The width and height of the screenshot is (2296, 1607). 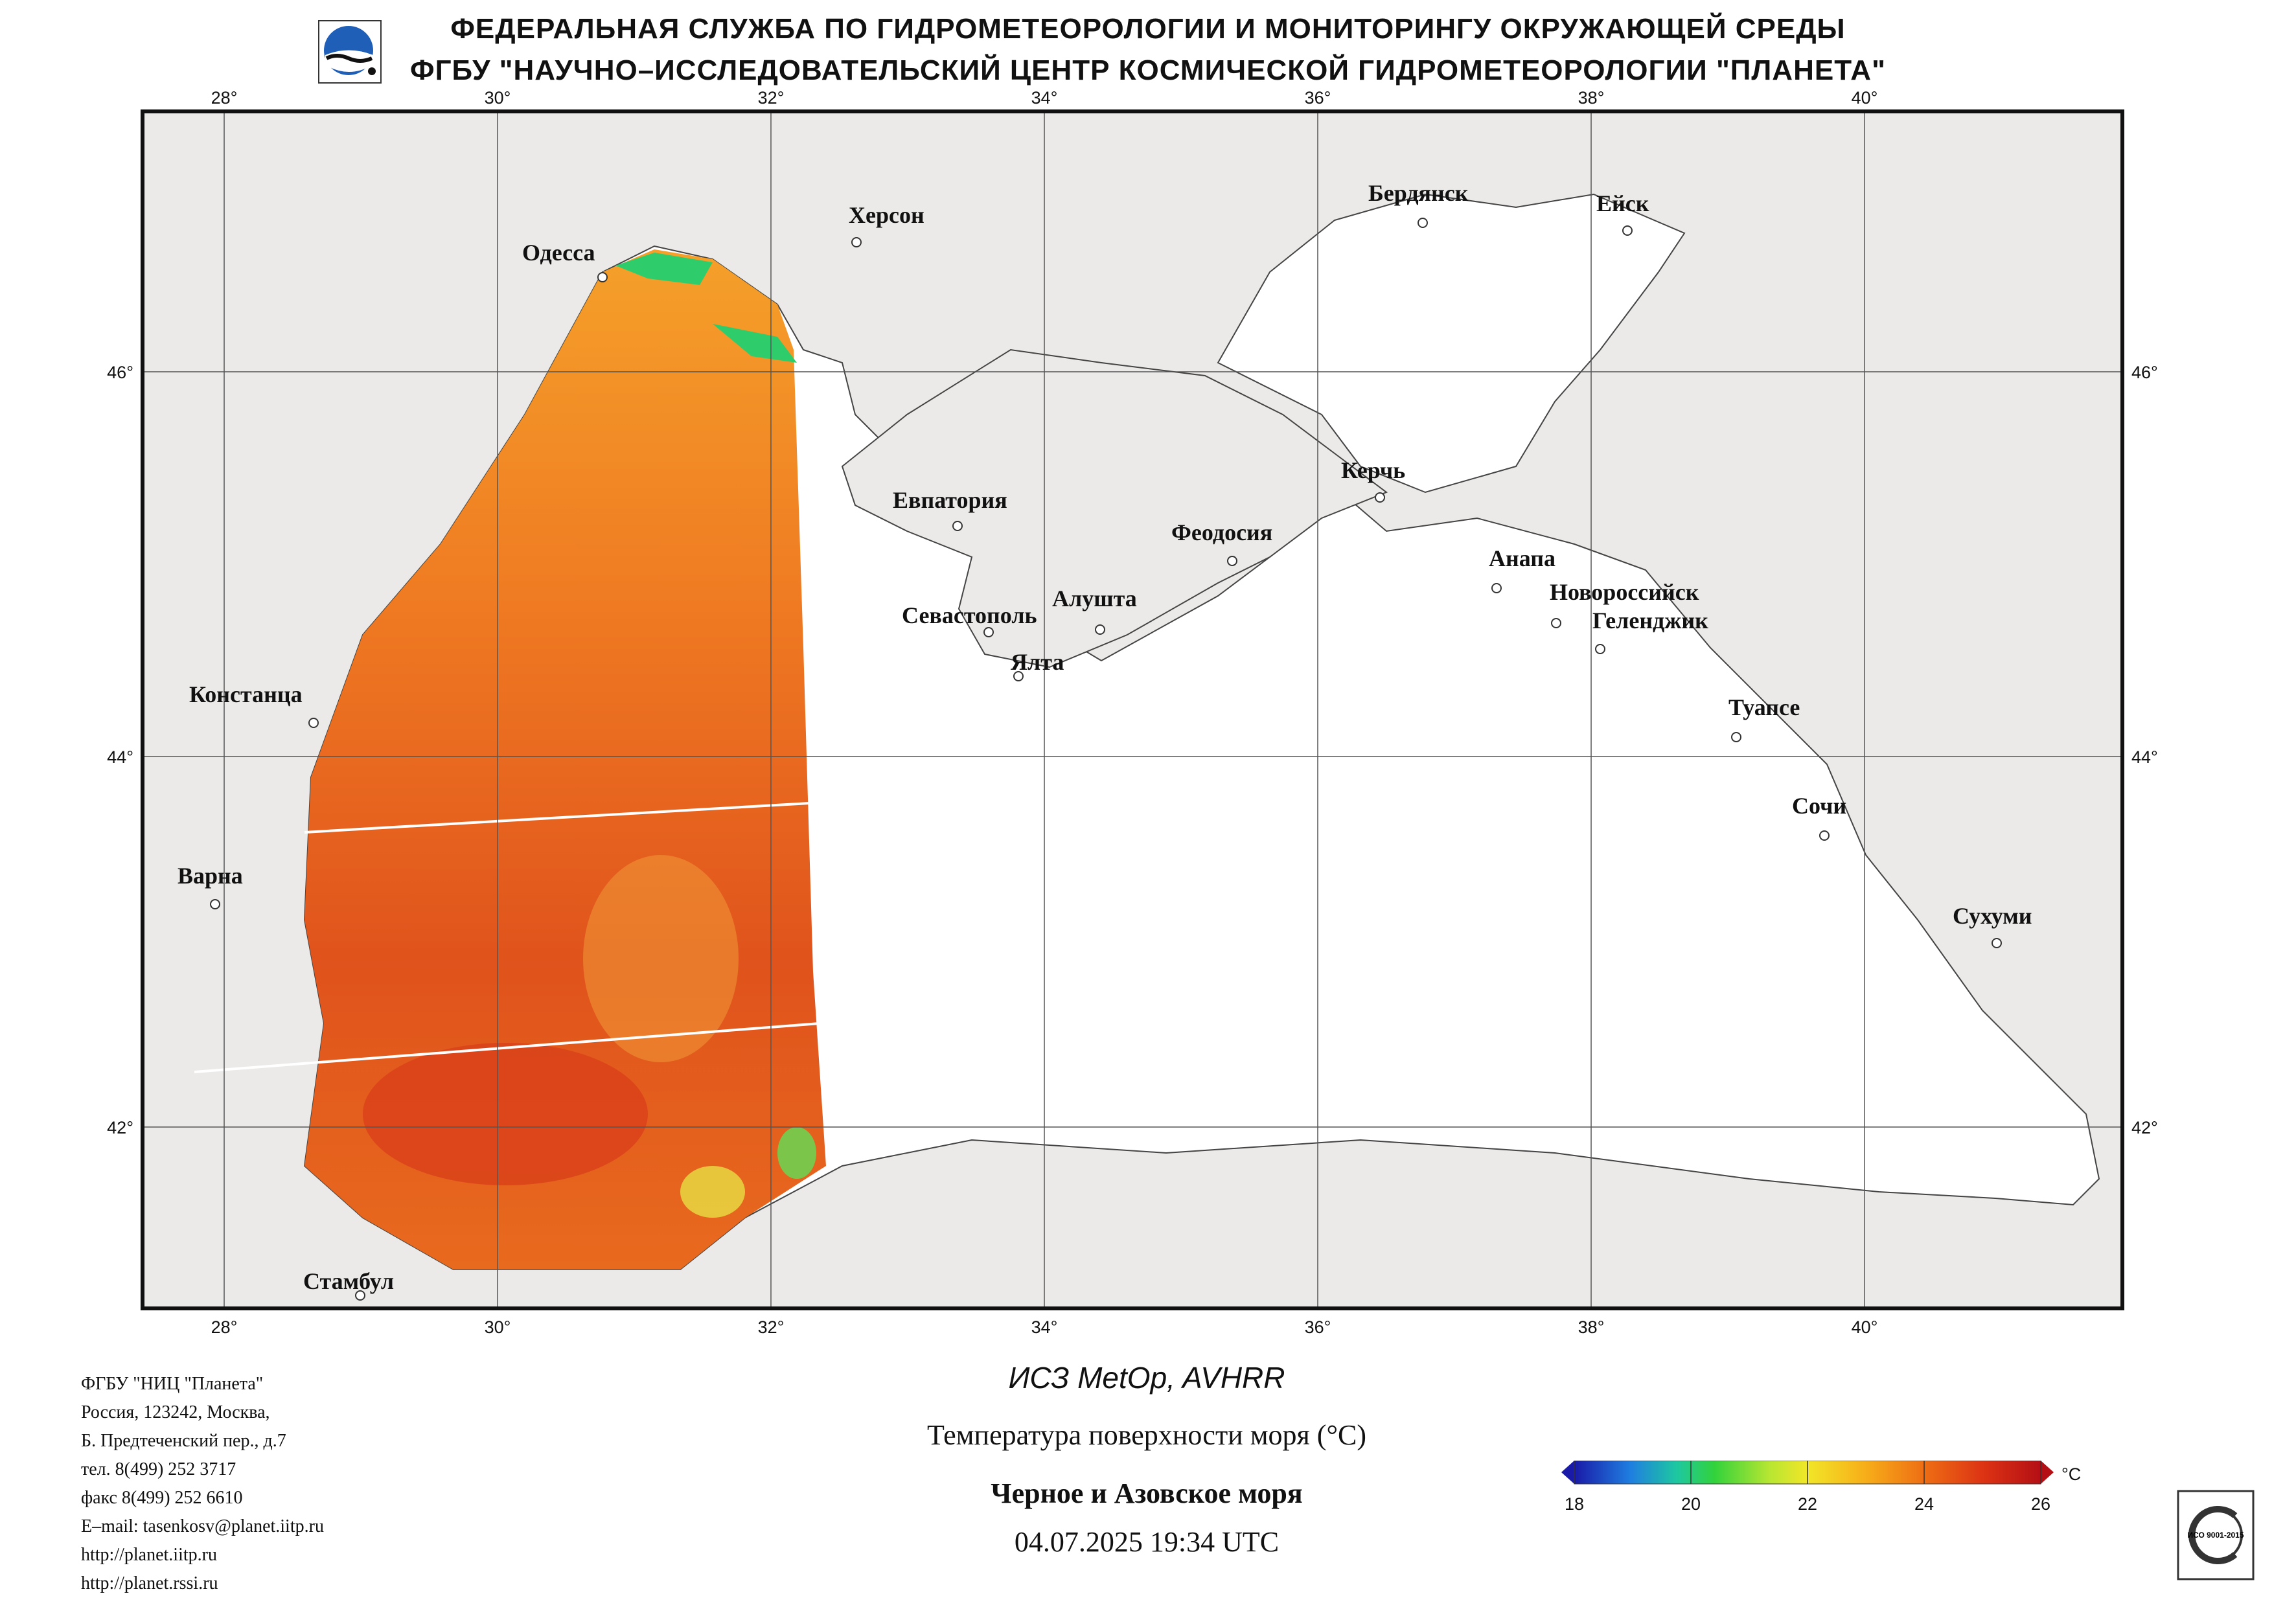 I want to click on city-label: Херсон, so click(x=886, y=215).